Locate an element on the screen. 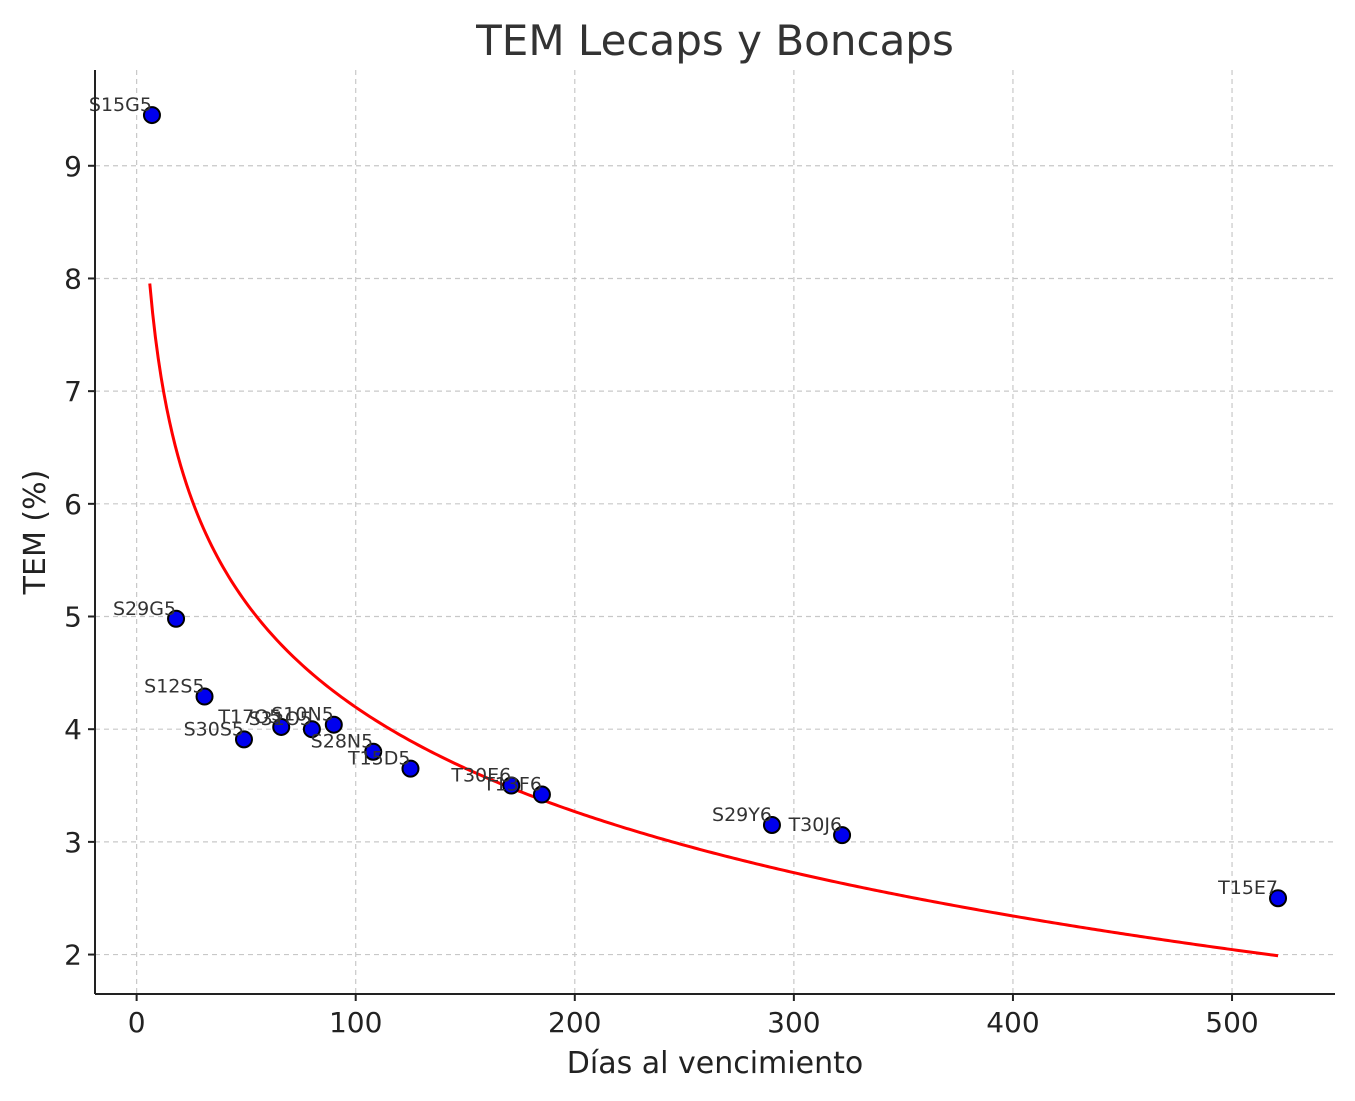 The height and width of the screenshot is (1101, 1355). point-label-t17o5: T17O5 is located at coordinates (249, 717).